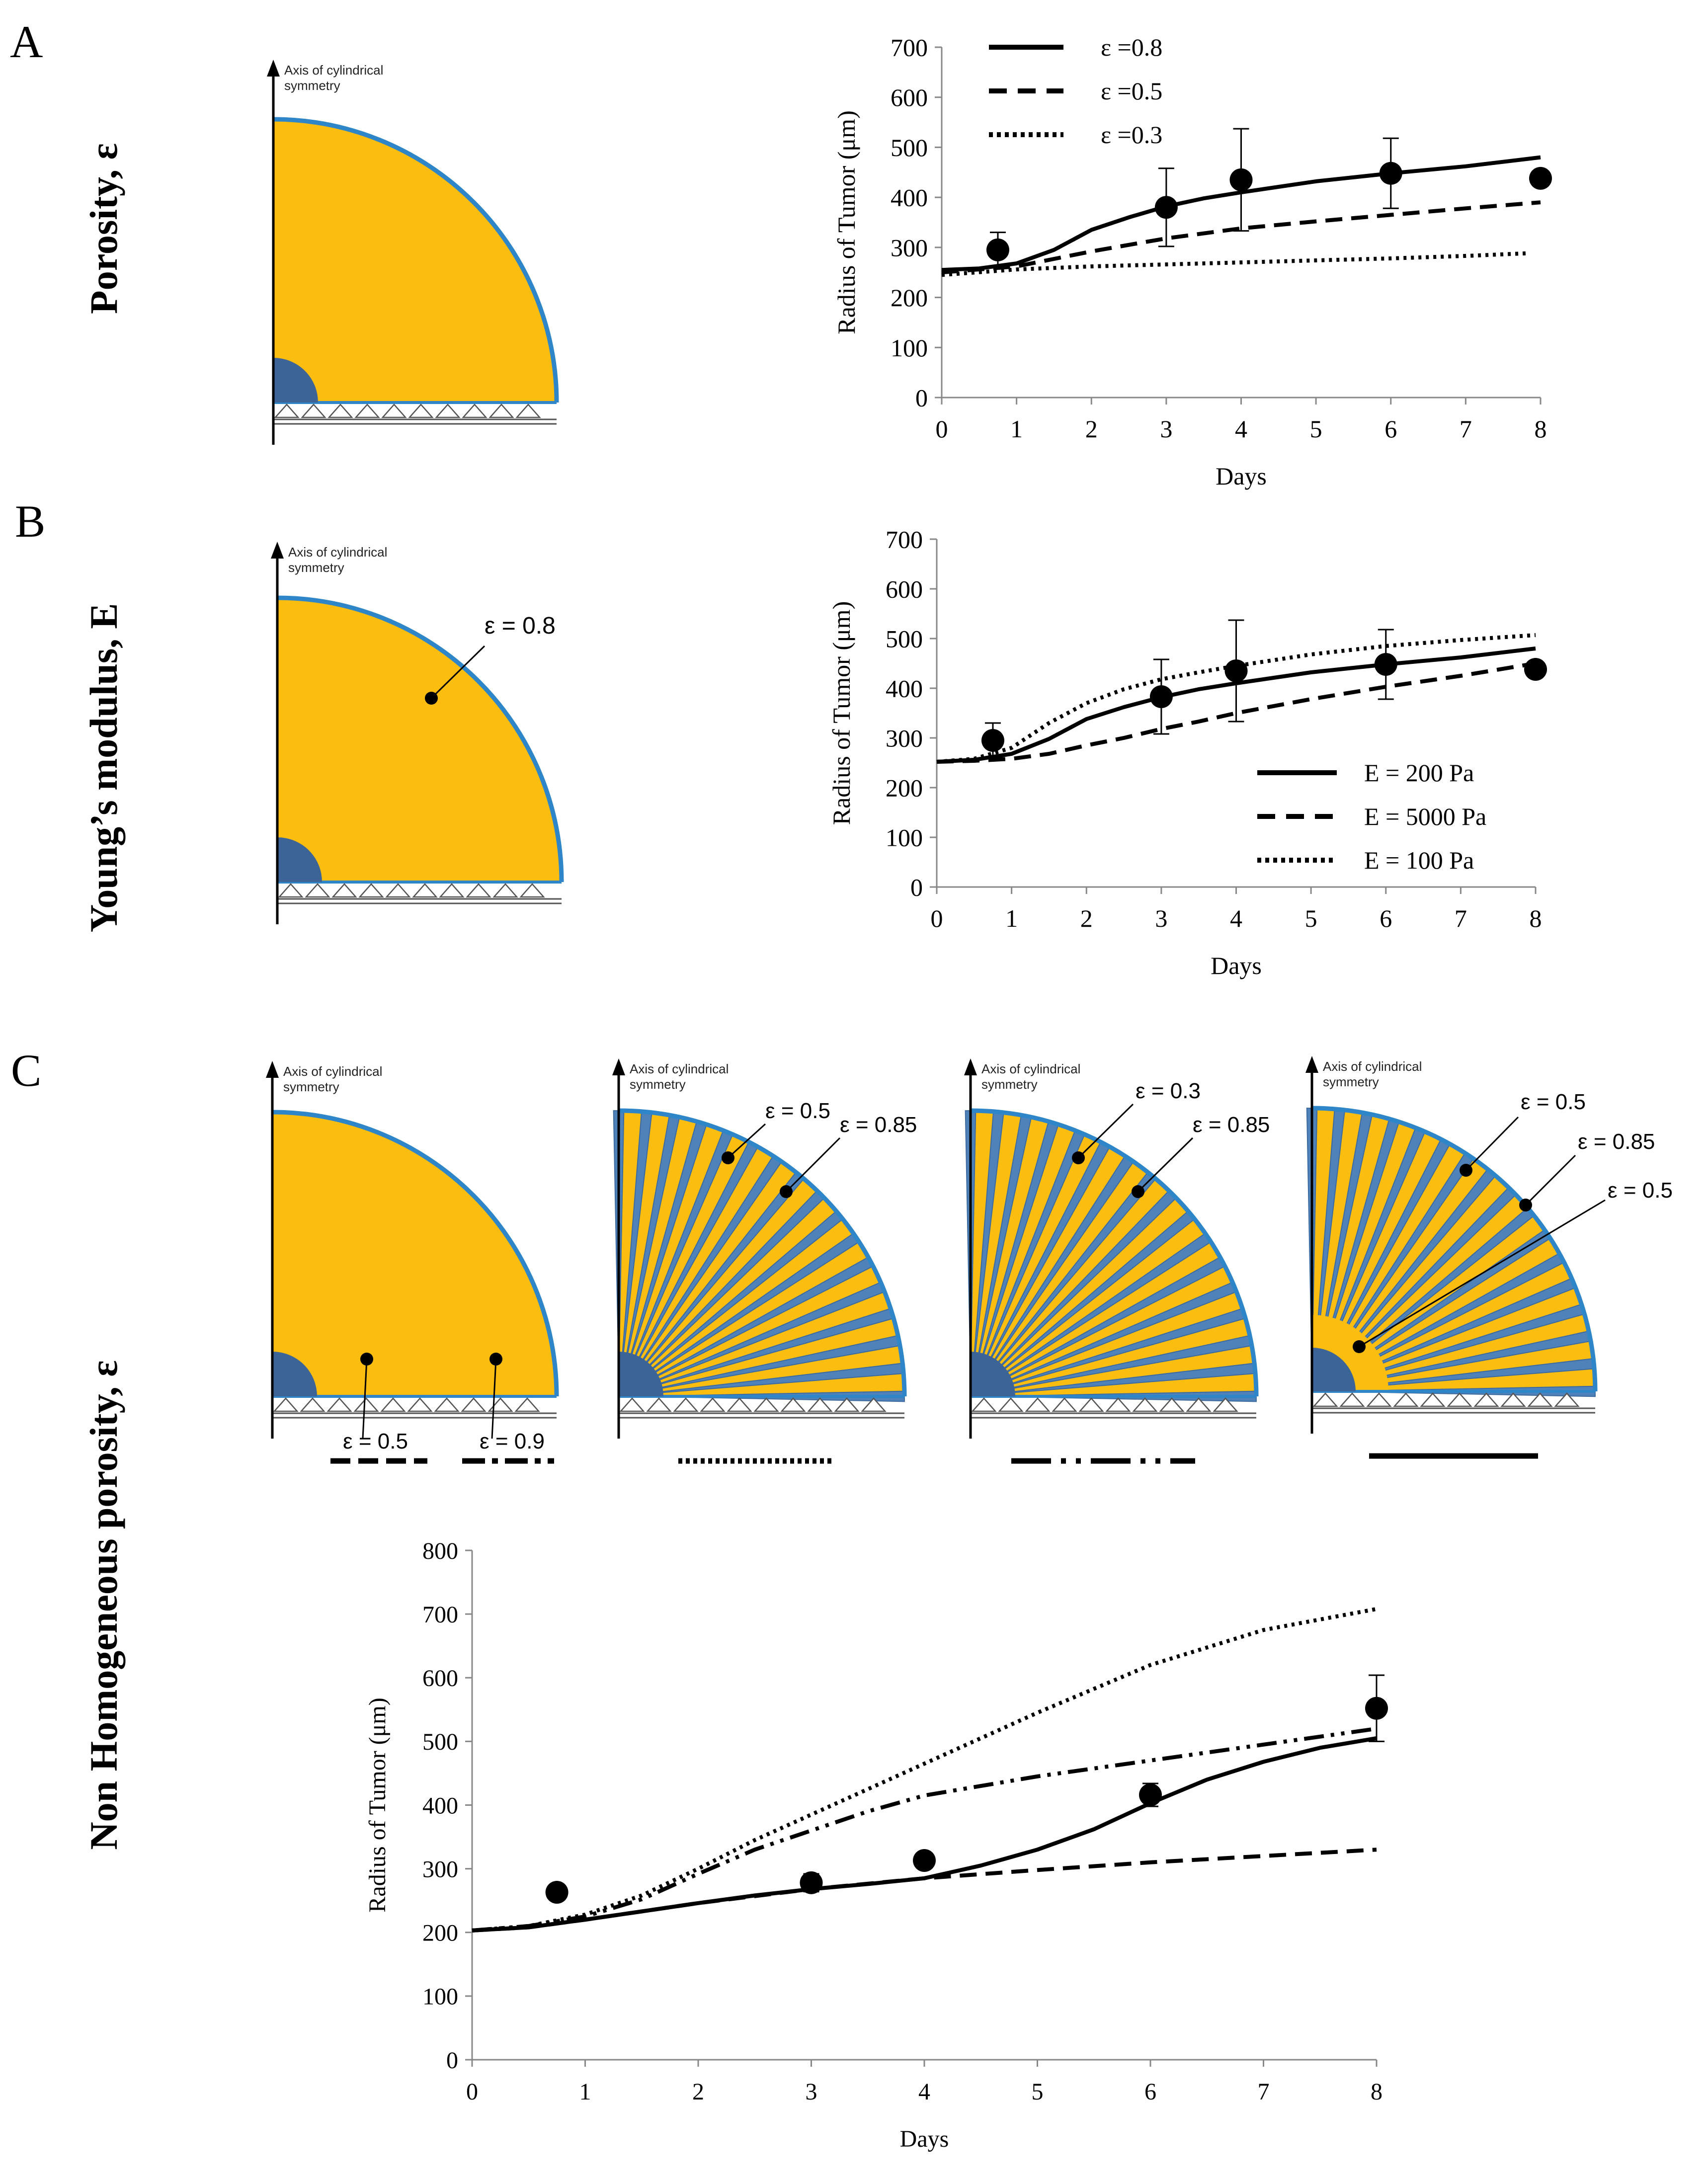 The height and width of the screenshot is (2180, 1708). I want to click on panel-letter-b: B, so click(30, 522).